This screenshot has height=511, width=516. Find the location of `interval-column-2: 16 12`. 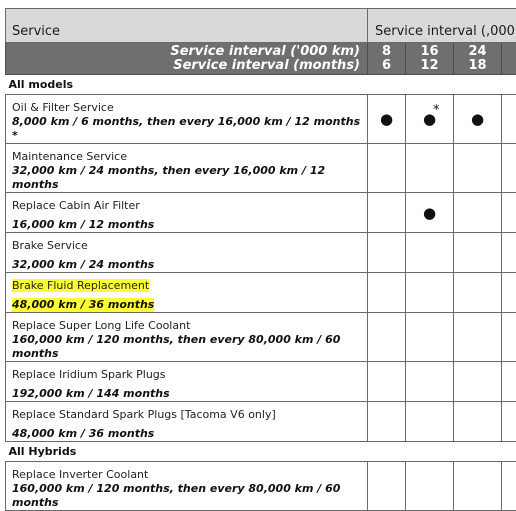

interval-column-2: 16 12 is located at coordinates (430, 59).